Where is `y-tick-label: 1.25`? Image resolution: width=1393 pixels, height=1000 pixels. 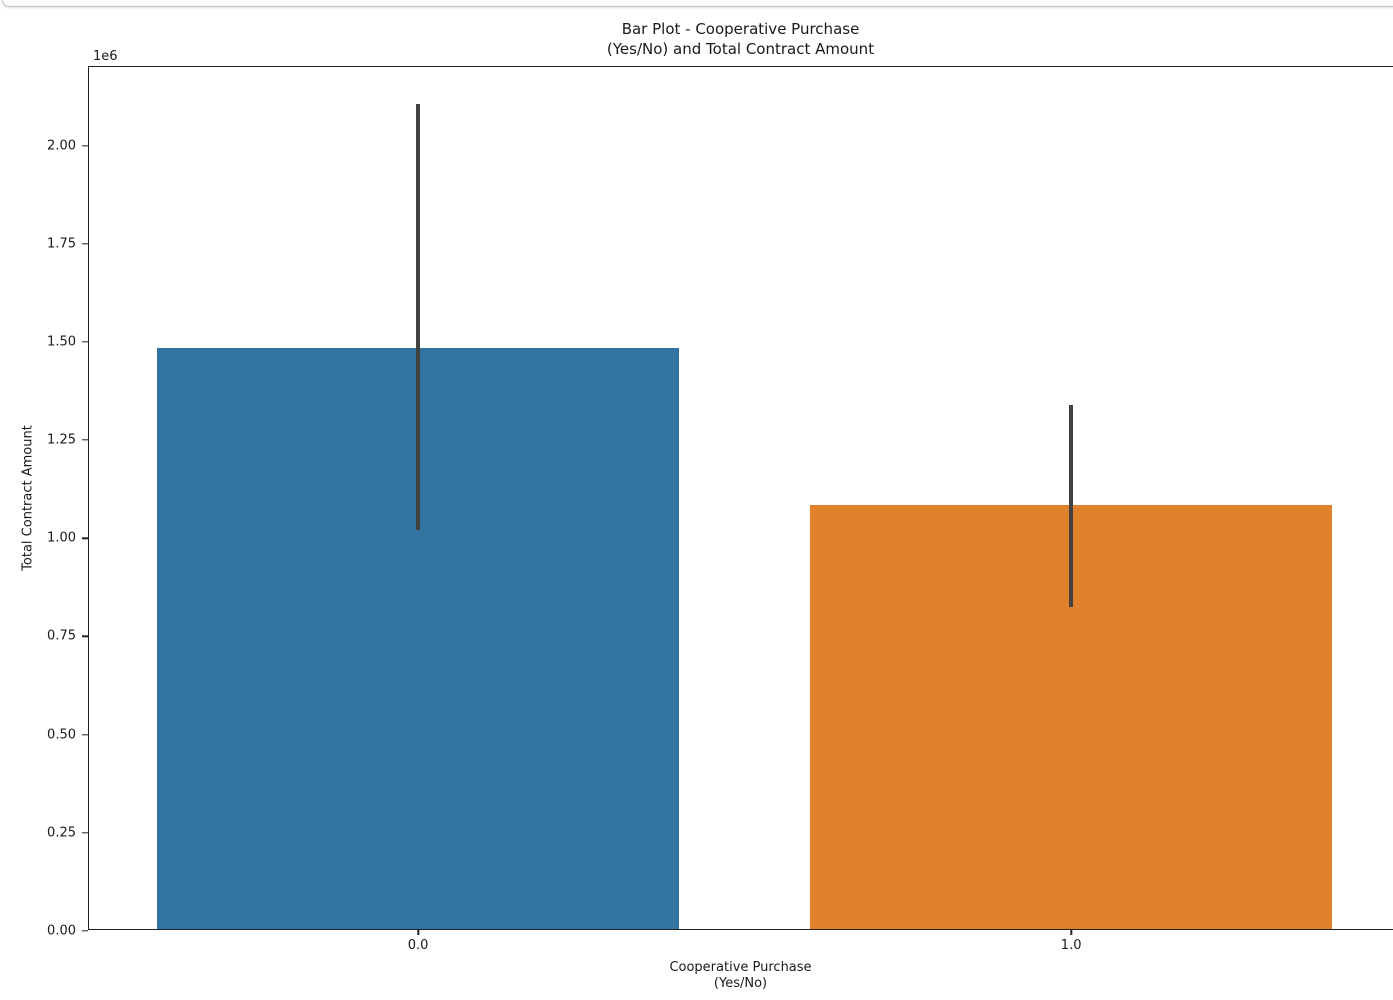 y-tick-label: 1.25 is located at coordinates (61, 440).